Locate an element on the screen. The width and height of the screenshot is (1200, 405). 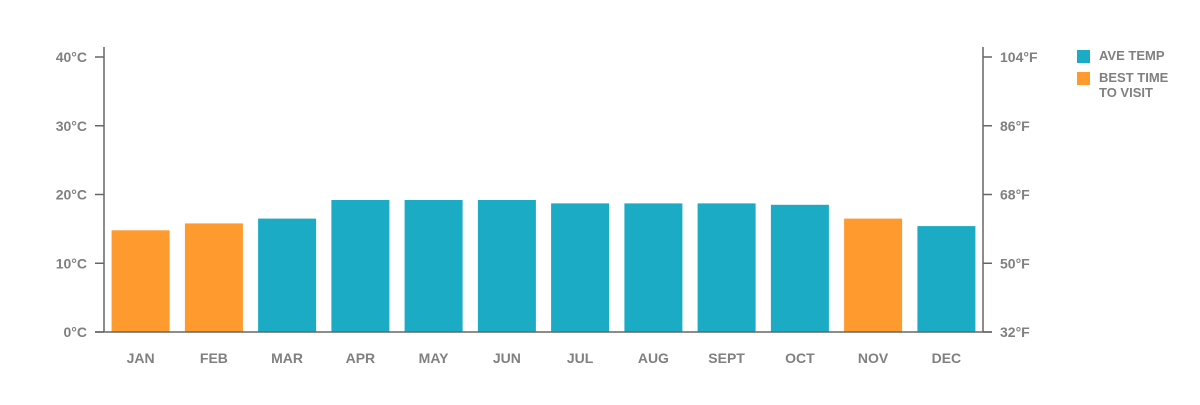
bar-sept is located at coordinates (726, 267).